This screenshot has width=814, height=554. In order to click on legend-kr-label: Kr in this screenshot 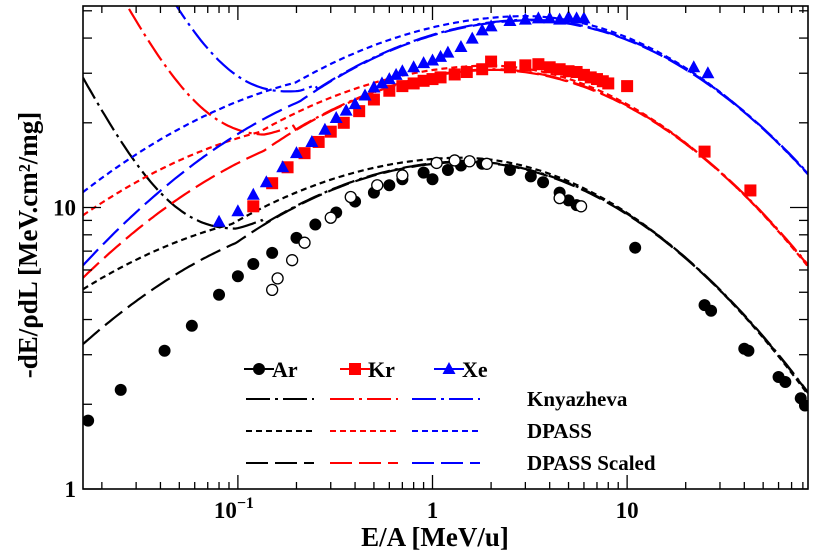, I will do `click(381, 369)`.